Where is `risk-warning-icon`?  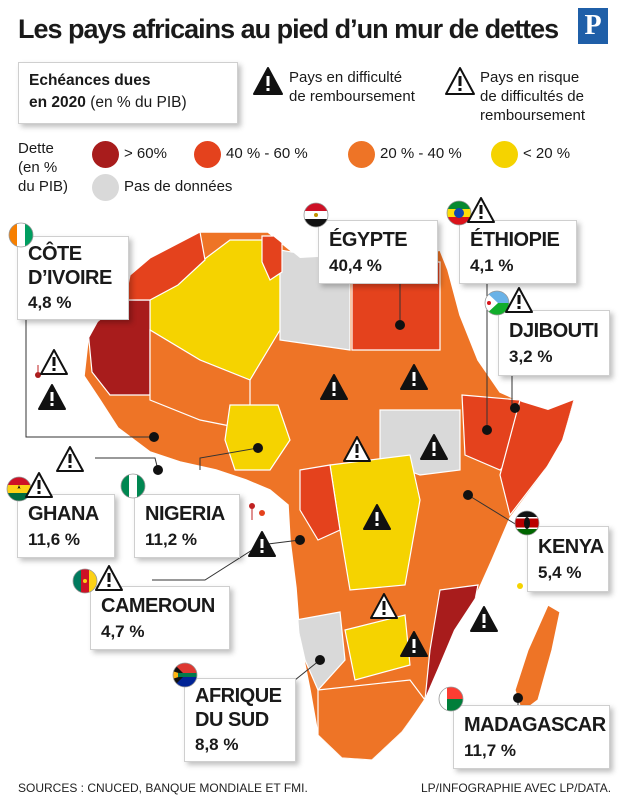 risk-warning-icon is located at coordinates (460, 81).